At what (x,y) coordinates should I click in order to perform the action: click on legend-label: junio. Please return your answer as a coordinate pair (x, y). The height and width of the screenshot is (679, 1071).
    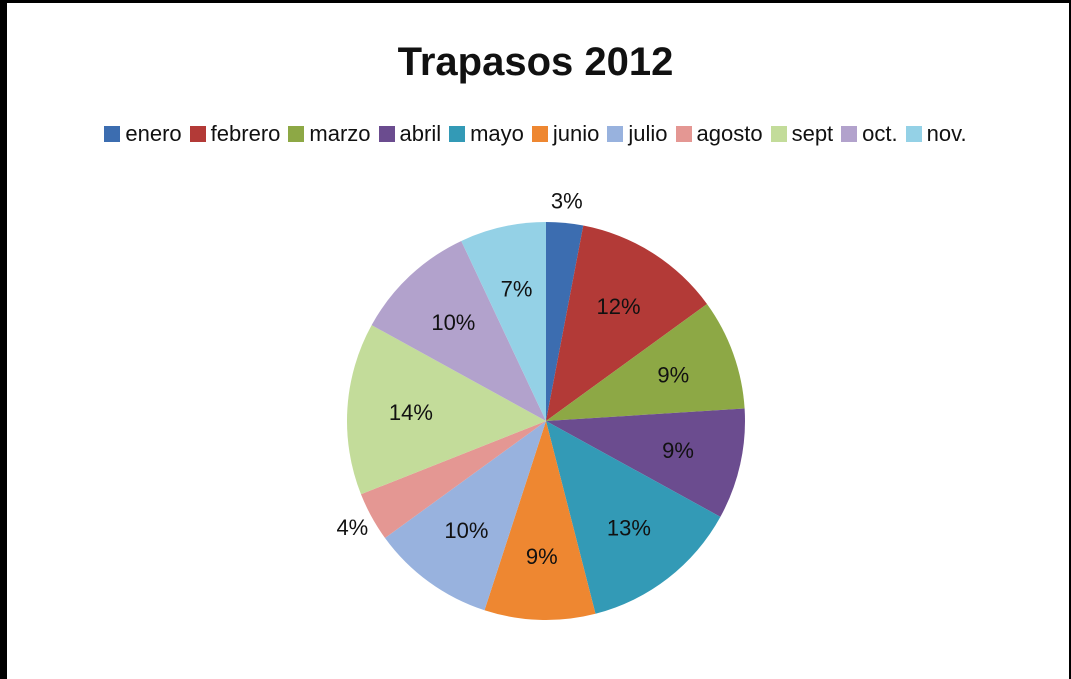
    Looking at the image, I should click on (576, 133).